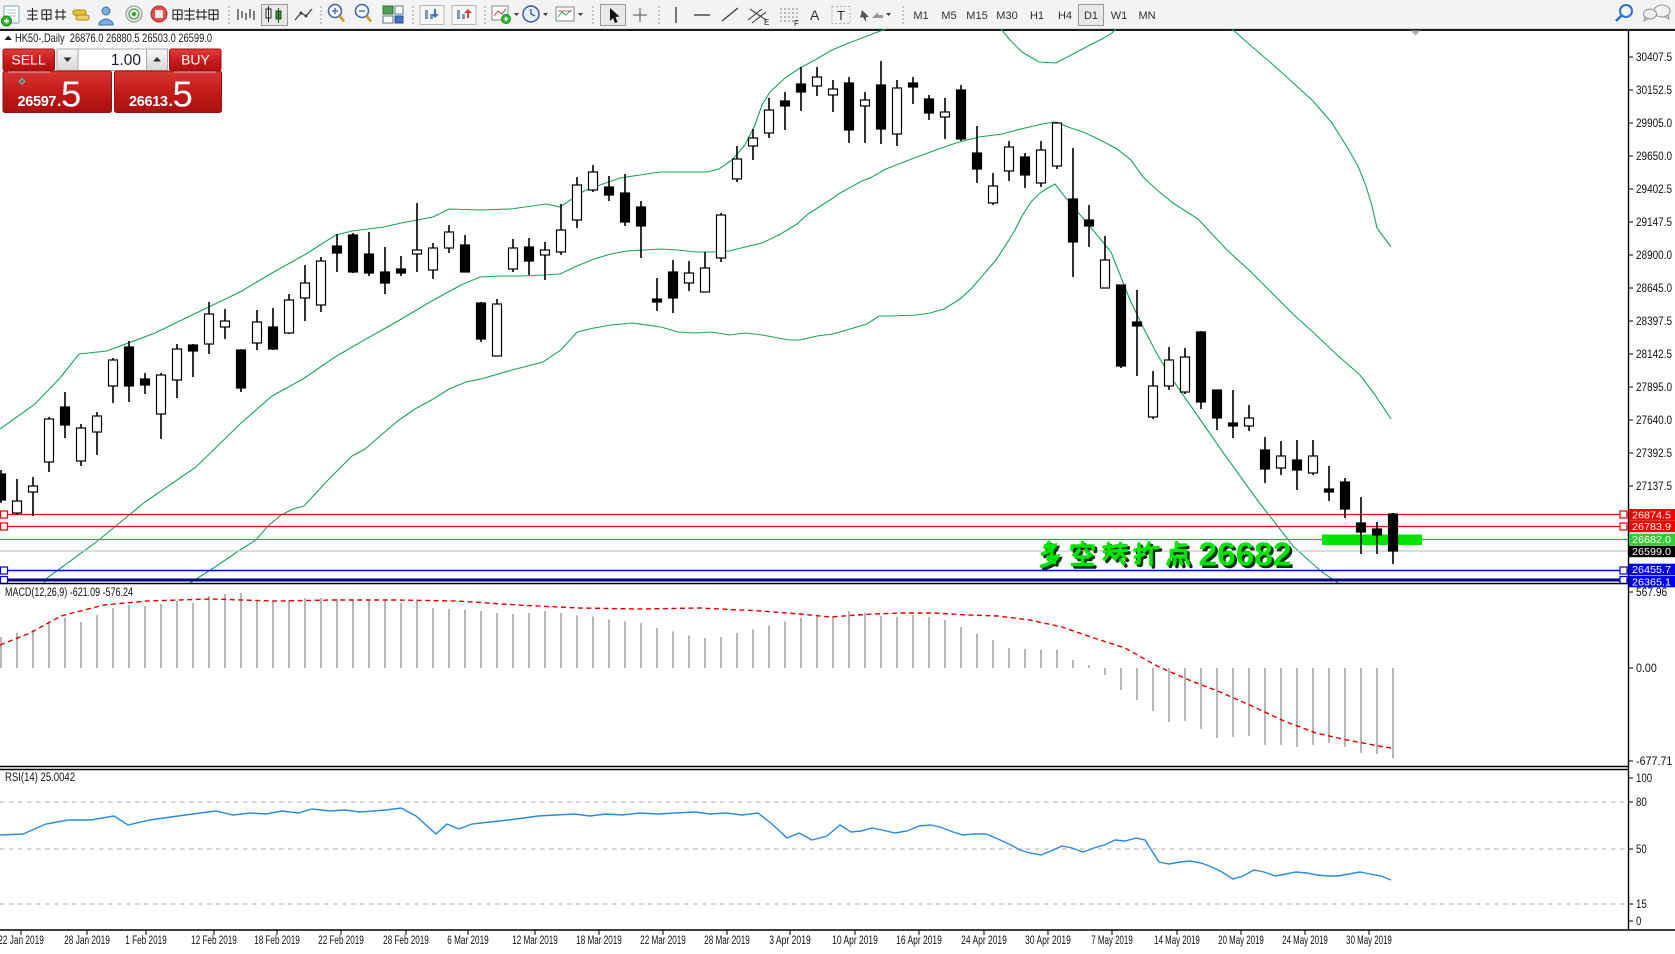  What do you see at coordinates (1654, 58) in the screenshot?
I see `svg-text: 30407.5` at bounding box center [1654, 58].